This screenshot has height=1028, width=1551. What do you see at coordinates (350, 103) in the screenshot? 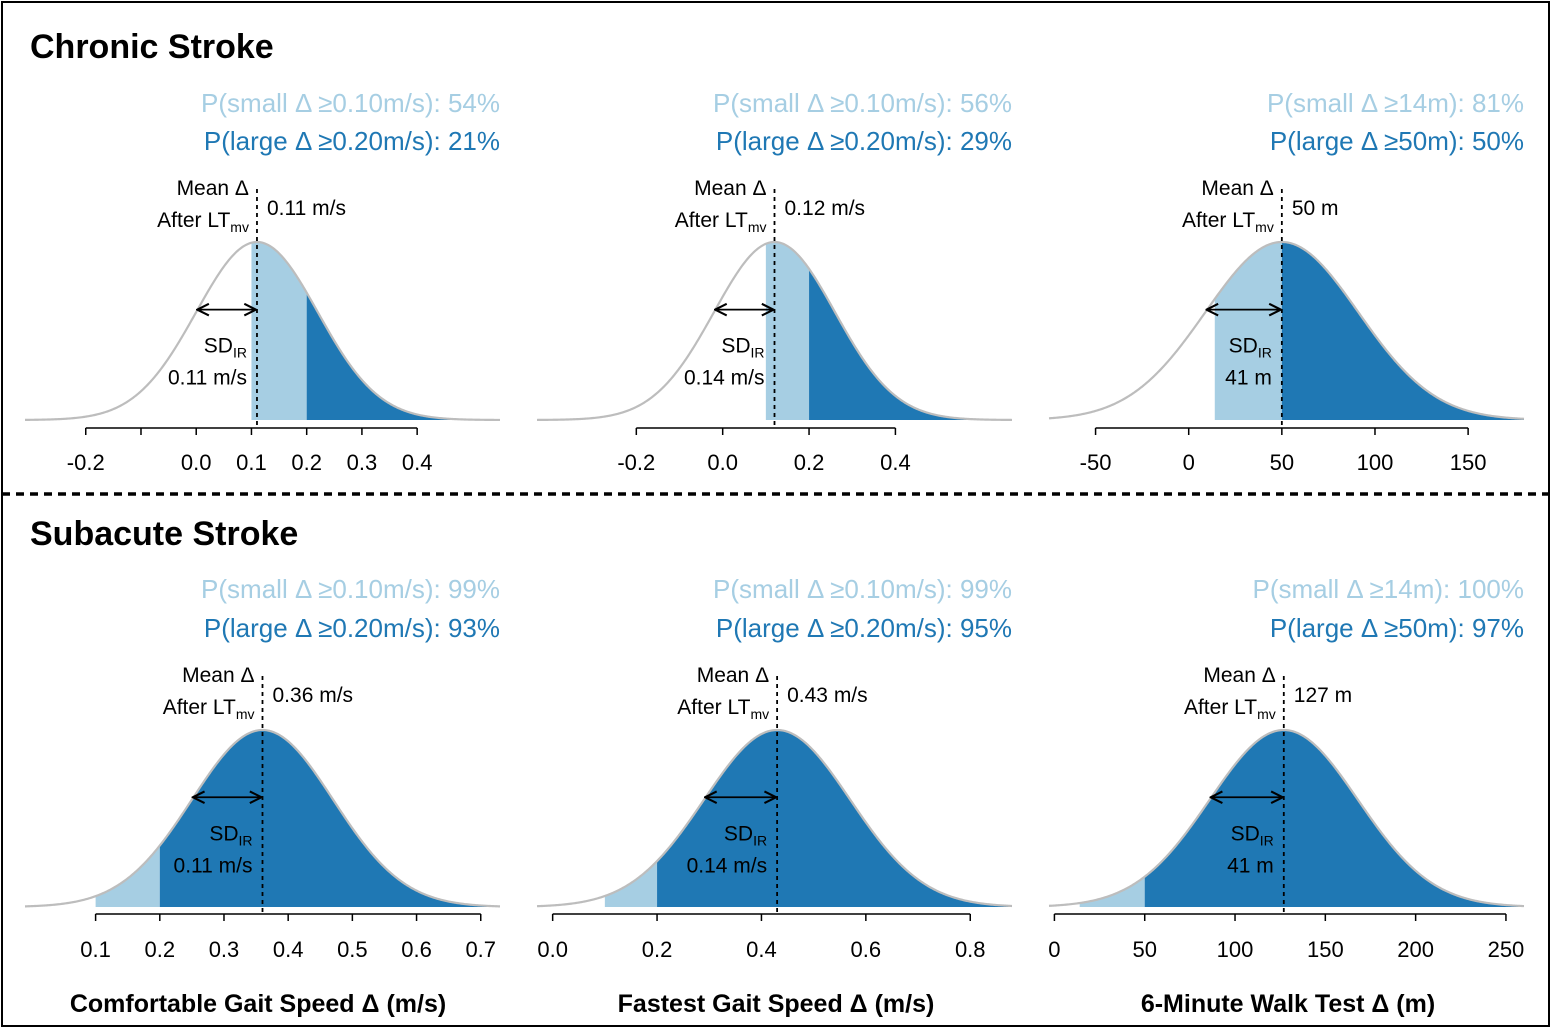
I see `p-small-label: P(small Δ ≥0.10m/s): 54%` at bounding box center [350, 103].